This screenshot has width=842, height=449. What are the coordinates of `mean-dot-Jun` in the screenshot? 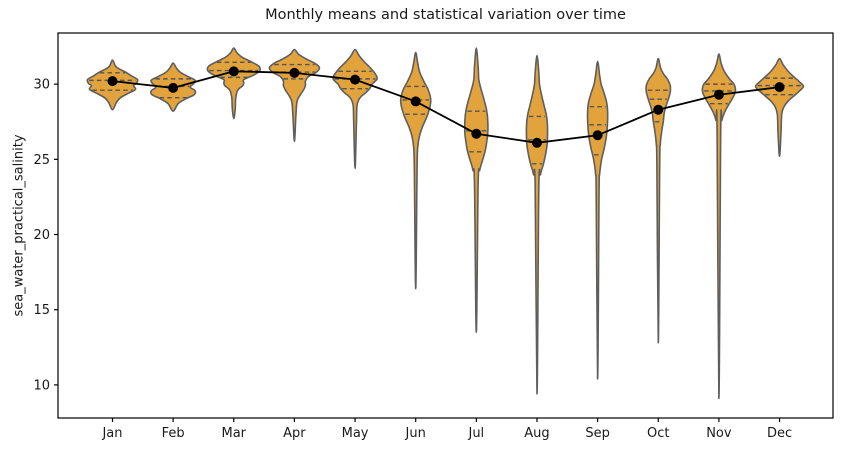 It's located at (415, 101).